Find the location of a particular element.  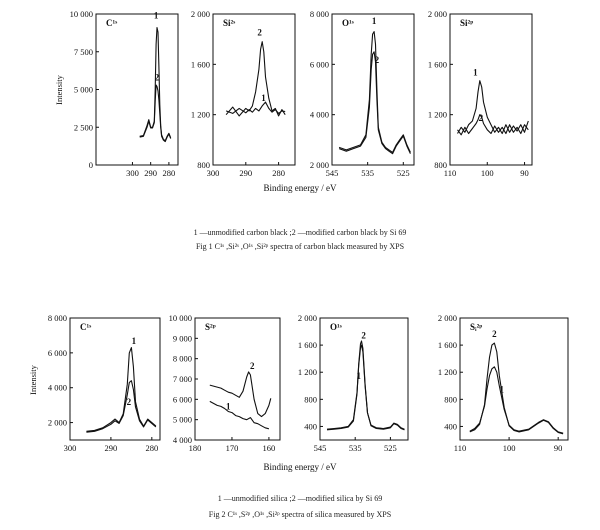

y-tick-label: 7 500 is located at coordinates (83, 52).